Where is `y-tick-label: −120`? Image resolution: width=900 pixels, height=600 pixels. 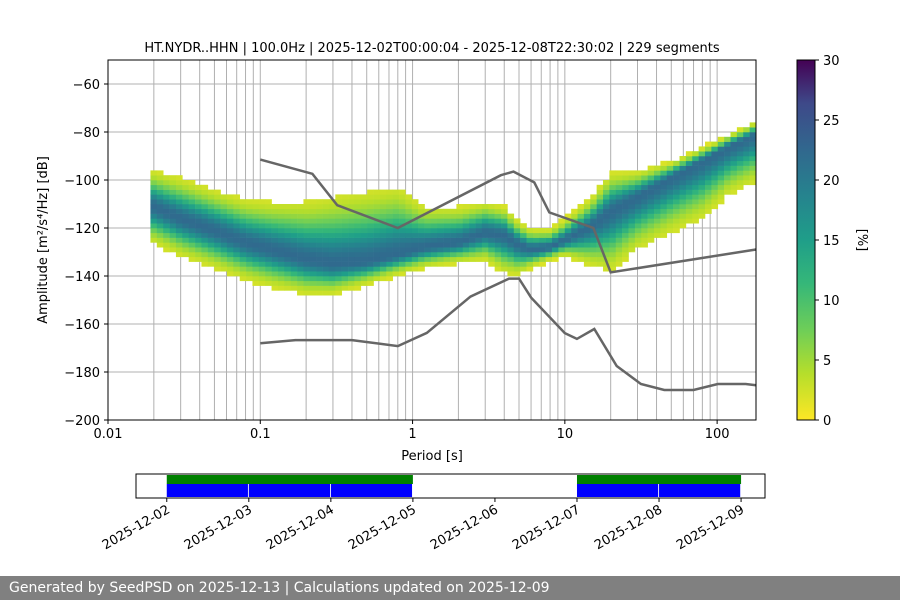 y-tick-label: −120 is located at coordinates (82, 229).